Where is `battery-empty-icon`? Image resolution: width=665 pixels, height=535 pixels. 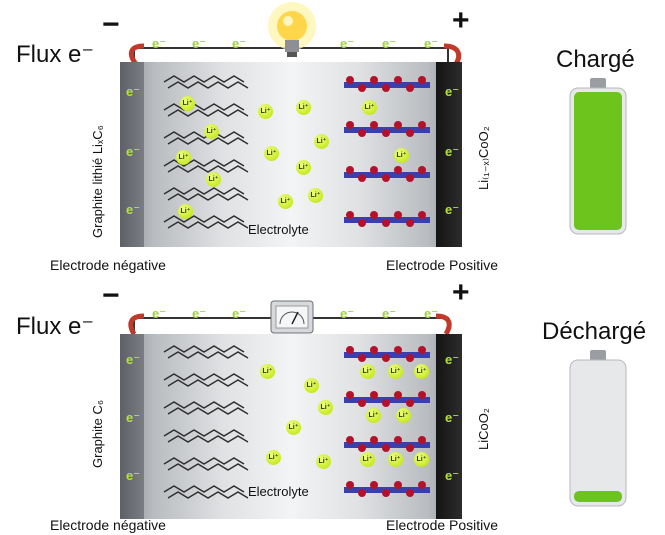
battery-empty-icon is located at coordinates (598, 428).